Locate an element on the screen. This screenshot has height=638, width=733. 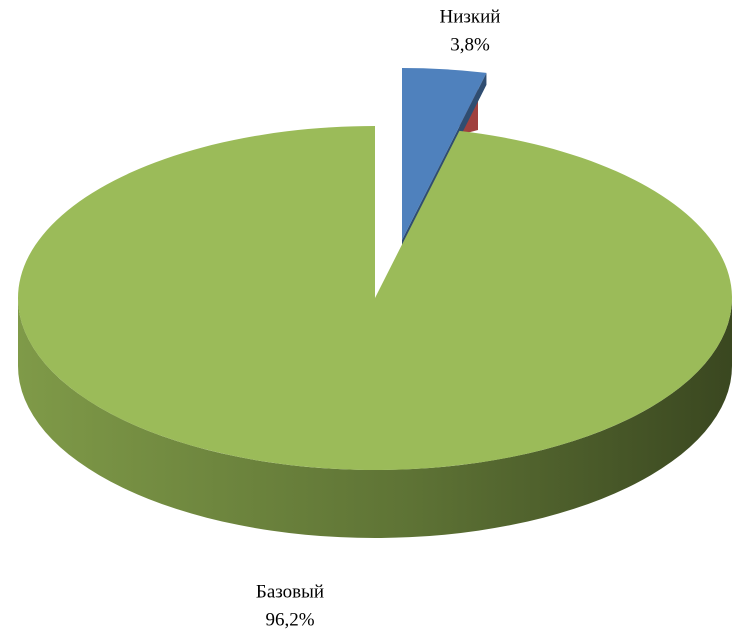
slice-value-label: 96,2% is located at coordinates (289, 619).